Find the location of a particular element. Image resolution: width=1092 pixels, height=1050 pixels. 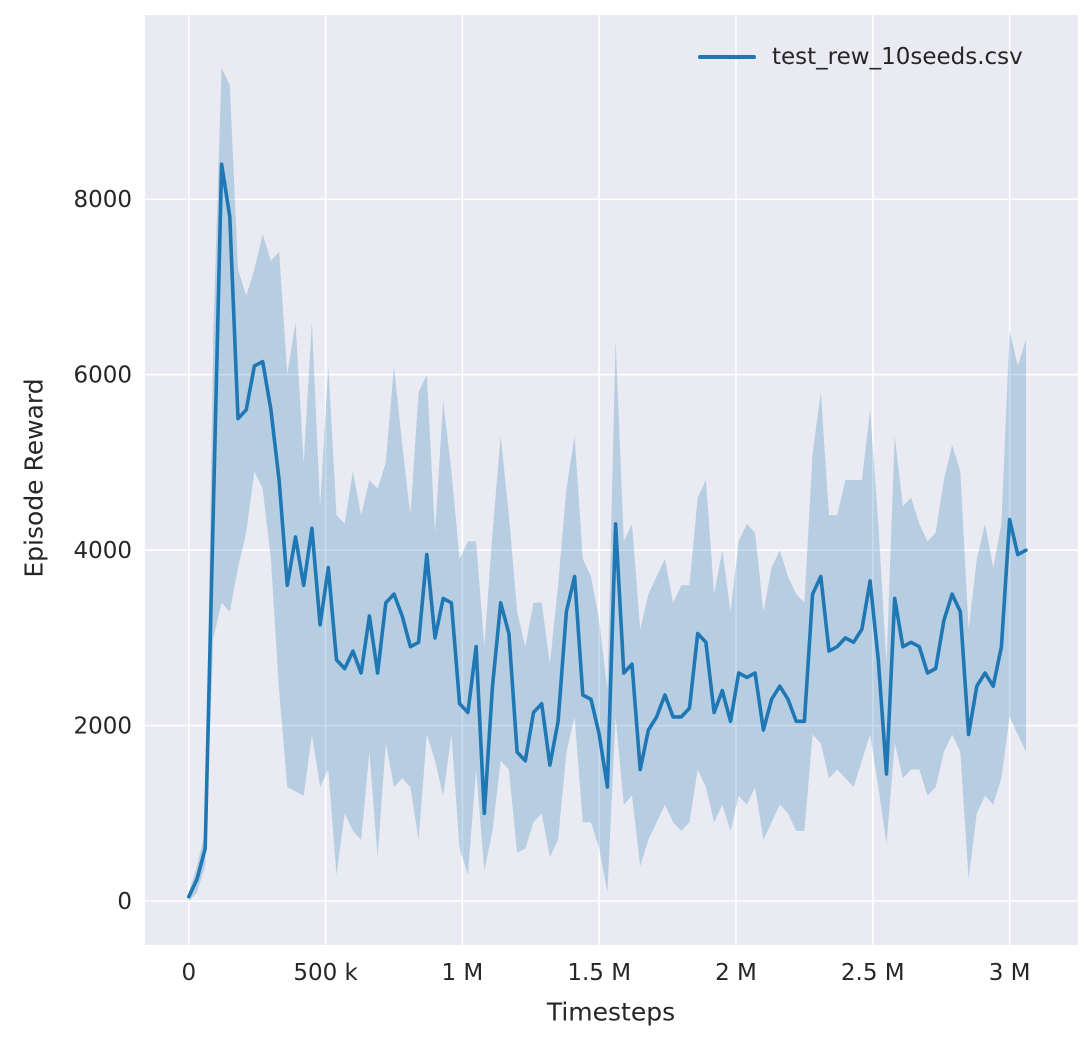

x-tick-label: 3 M is located at coordinates (1010, 973).